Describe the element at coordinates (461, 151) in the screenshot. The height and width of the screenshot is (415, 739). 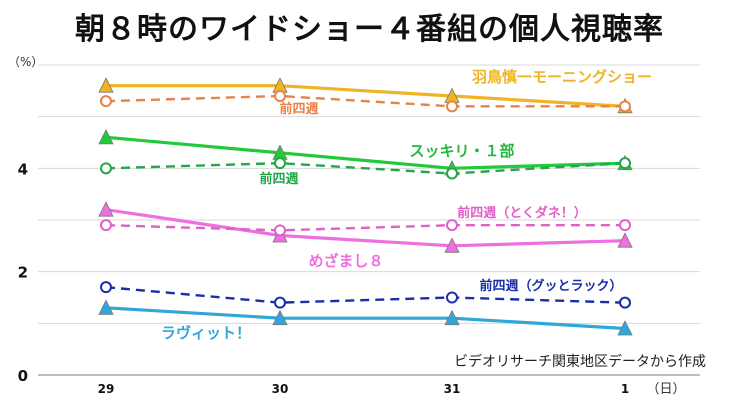
I see `series-label: スッキリ・１部` at that location.